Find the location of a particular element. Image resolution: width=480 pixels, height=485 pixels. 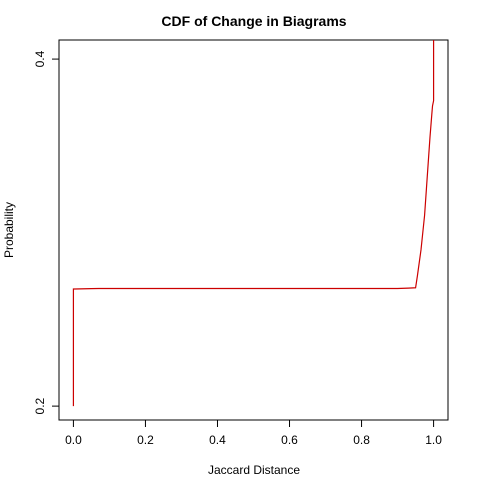

y-axis-label: Probability is located at coordinates (9, 230).